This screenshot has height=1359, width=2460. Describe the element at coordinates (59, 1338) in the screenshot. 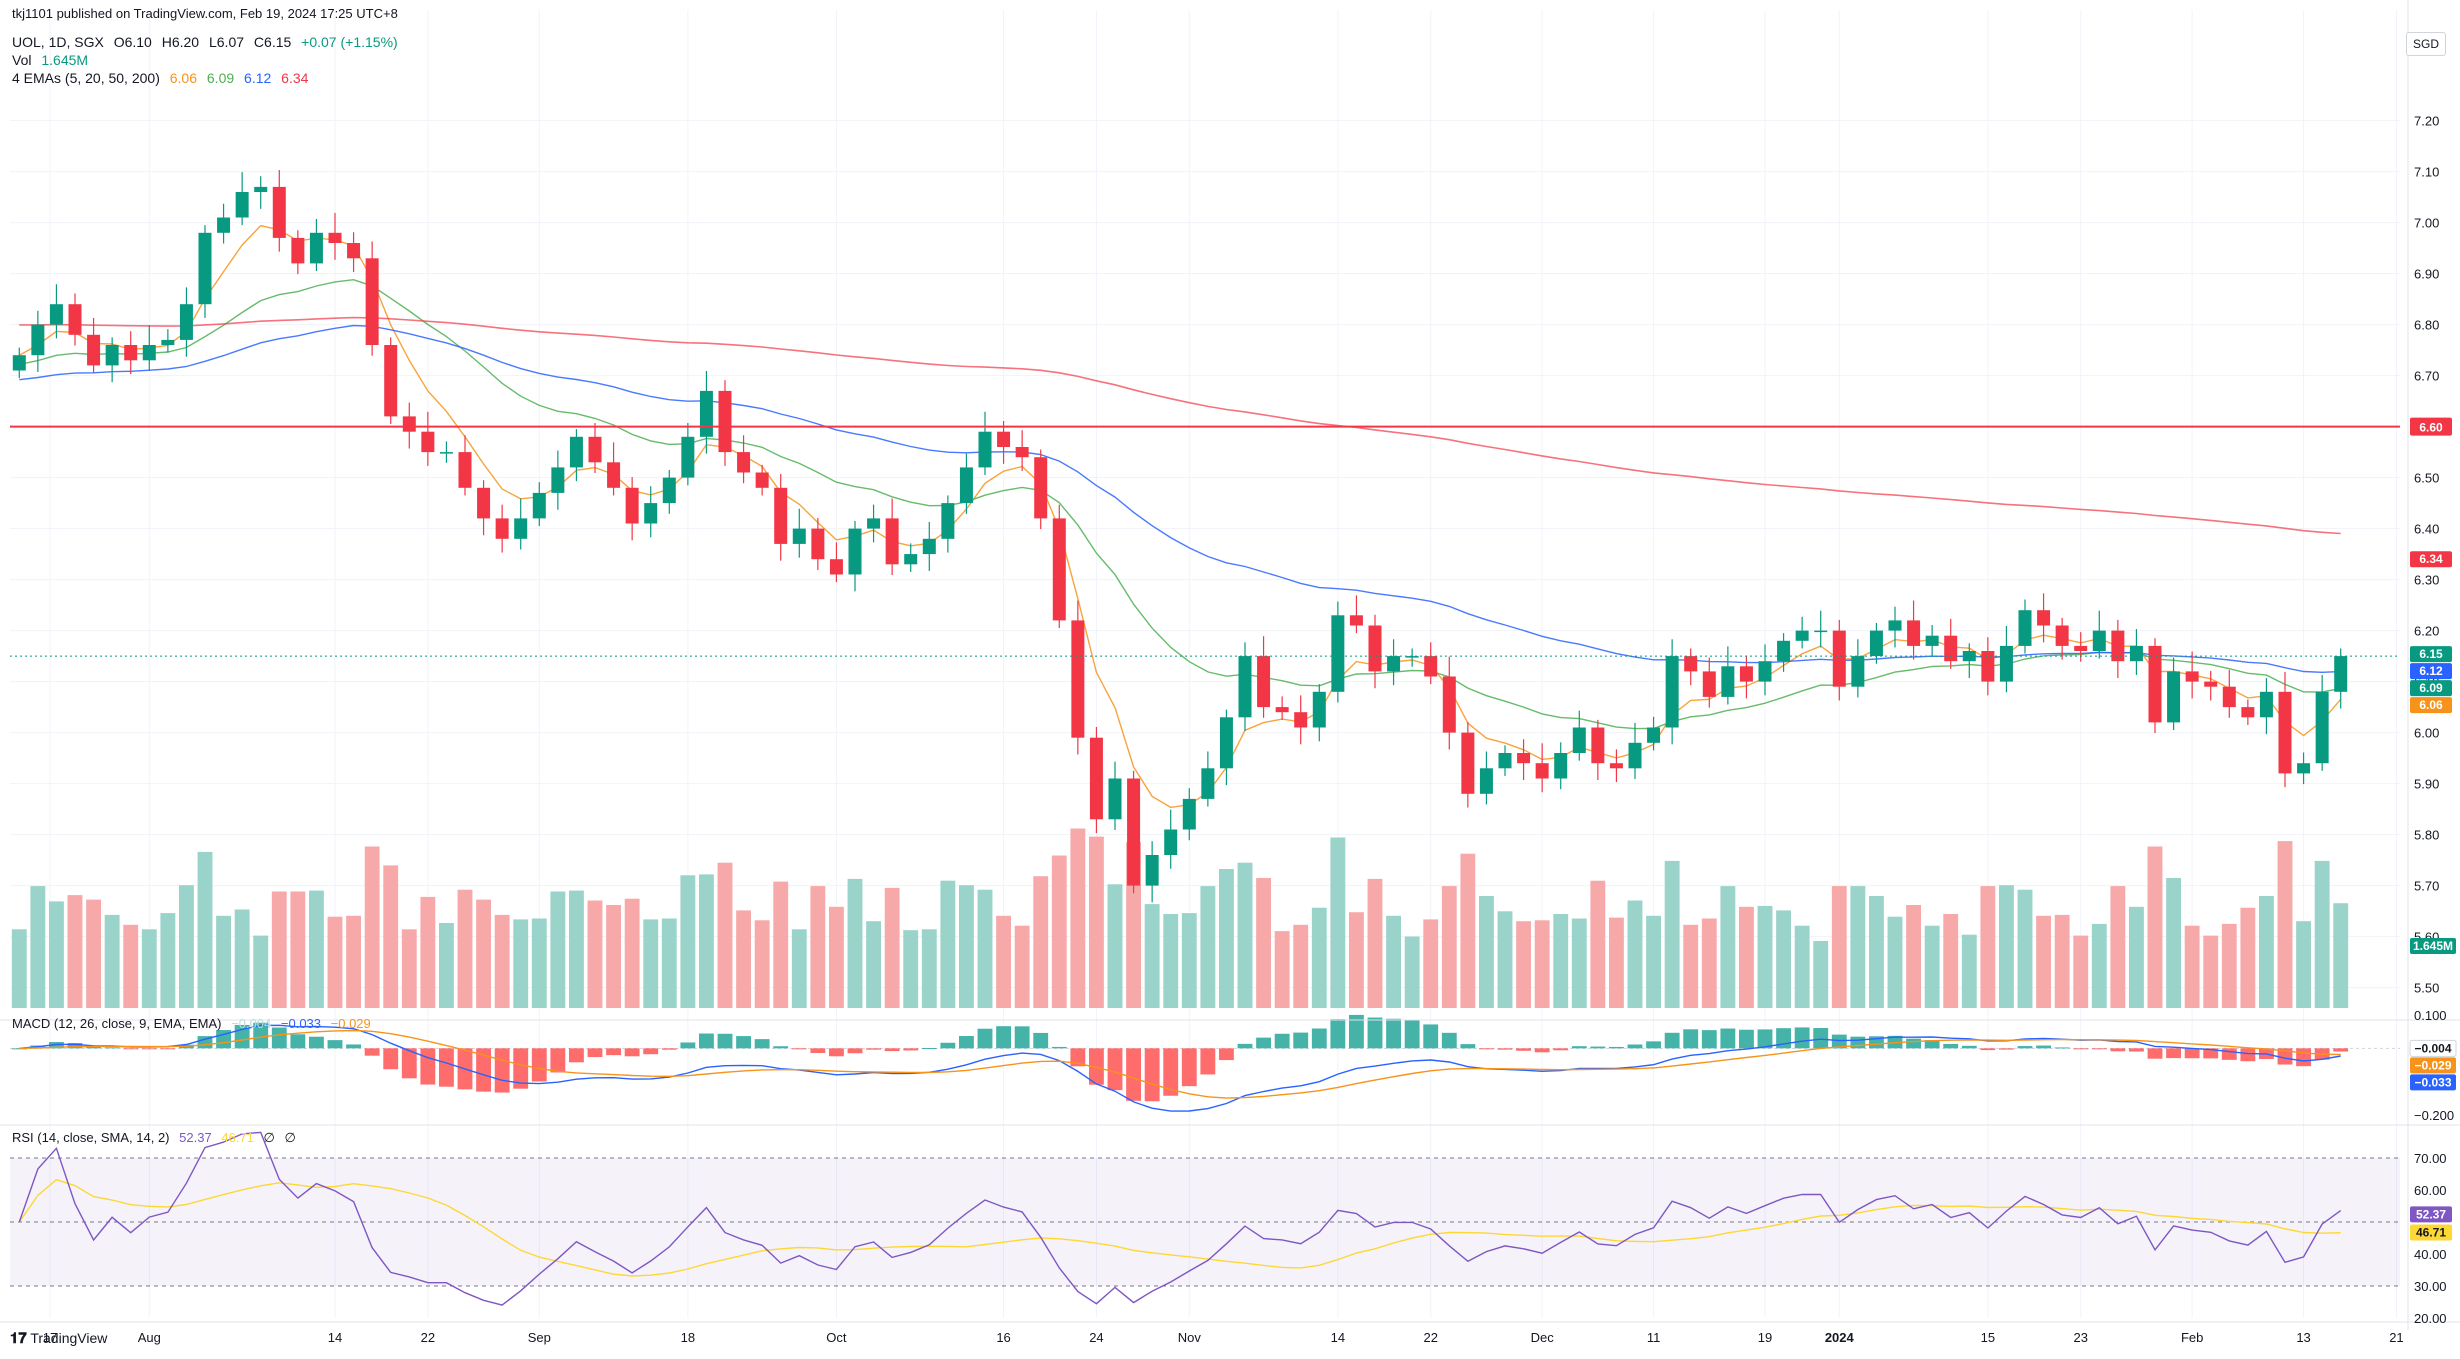

I see `tradingview-logo: 𝟏𝟕 TradingView` at that location.